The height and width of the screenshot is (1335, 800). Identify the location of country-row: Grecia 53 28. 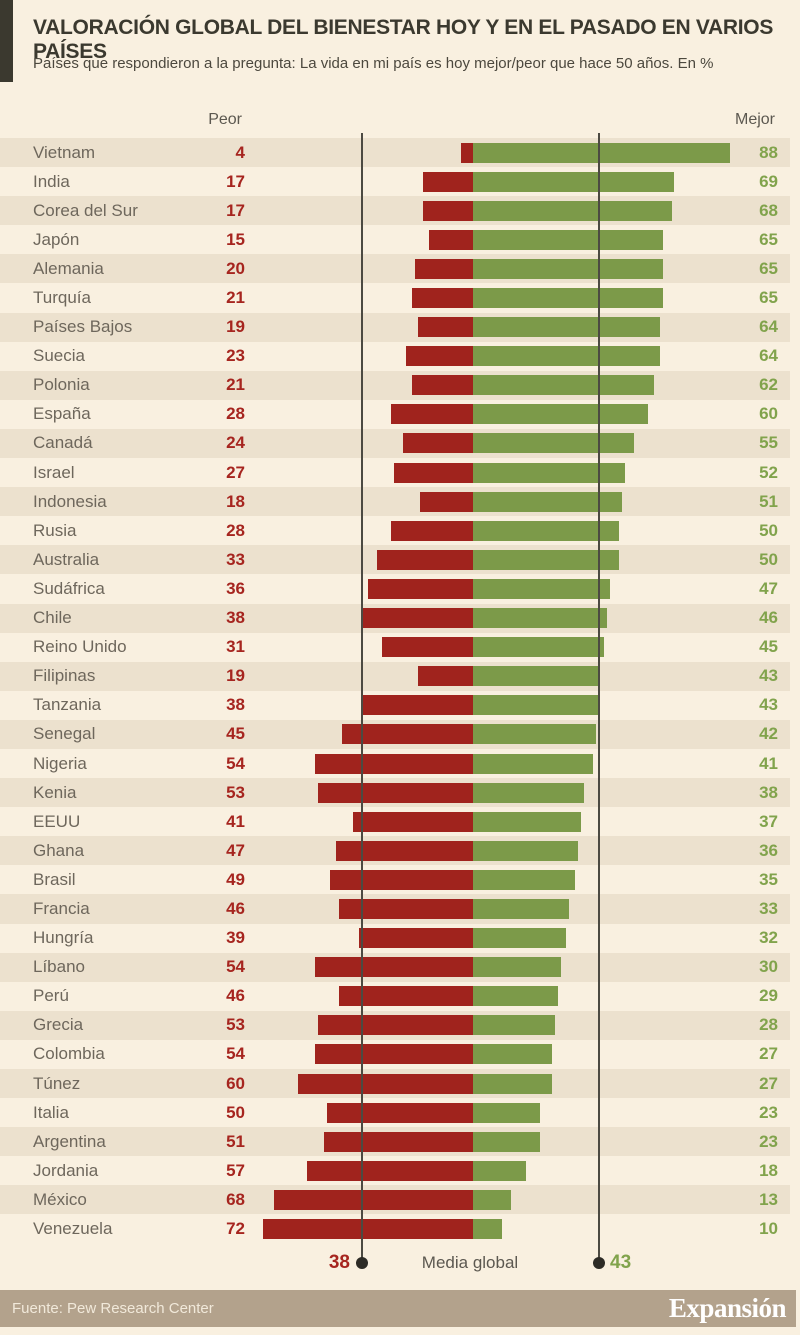
(395, 1025).